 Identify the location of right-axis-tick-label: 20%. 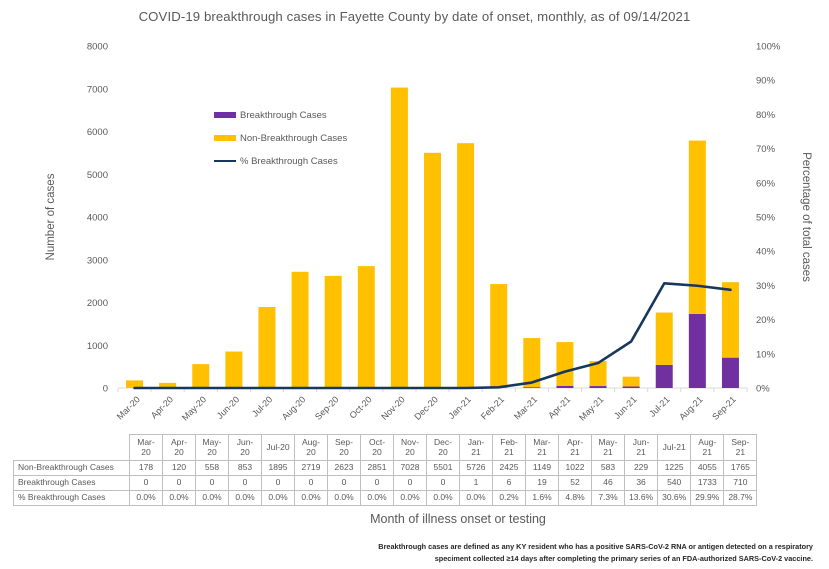
(766, 320).